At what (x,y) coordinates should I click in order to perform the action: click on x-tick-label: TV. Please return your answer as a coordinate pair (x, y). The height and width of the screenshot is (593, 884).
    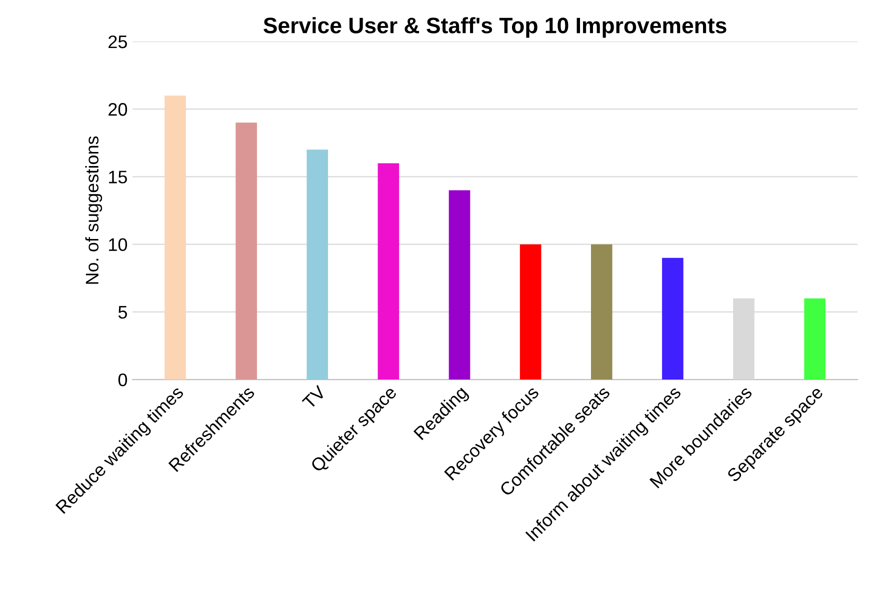
    Looking at the image, I should click on (314, 397).